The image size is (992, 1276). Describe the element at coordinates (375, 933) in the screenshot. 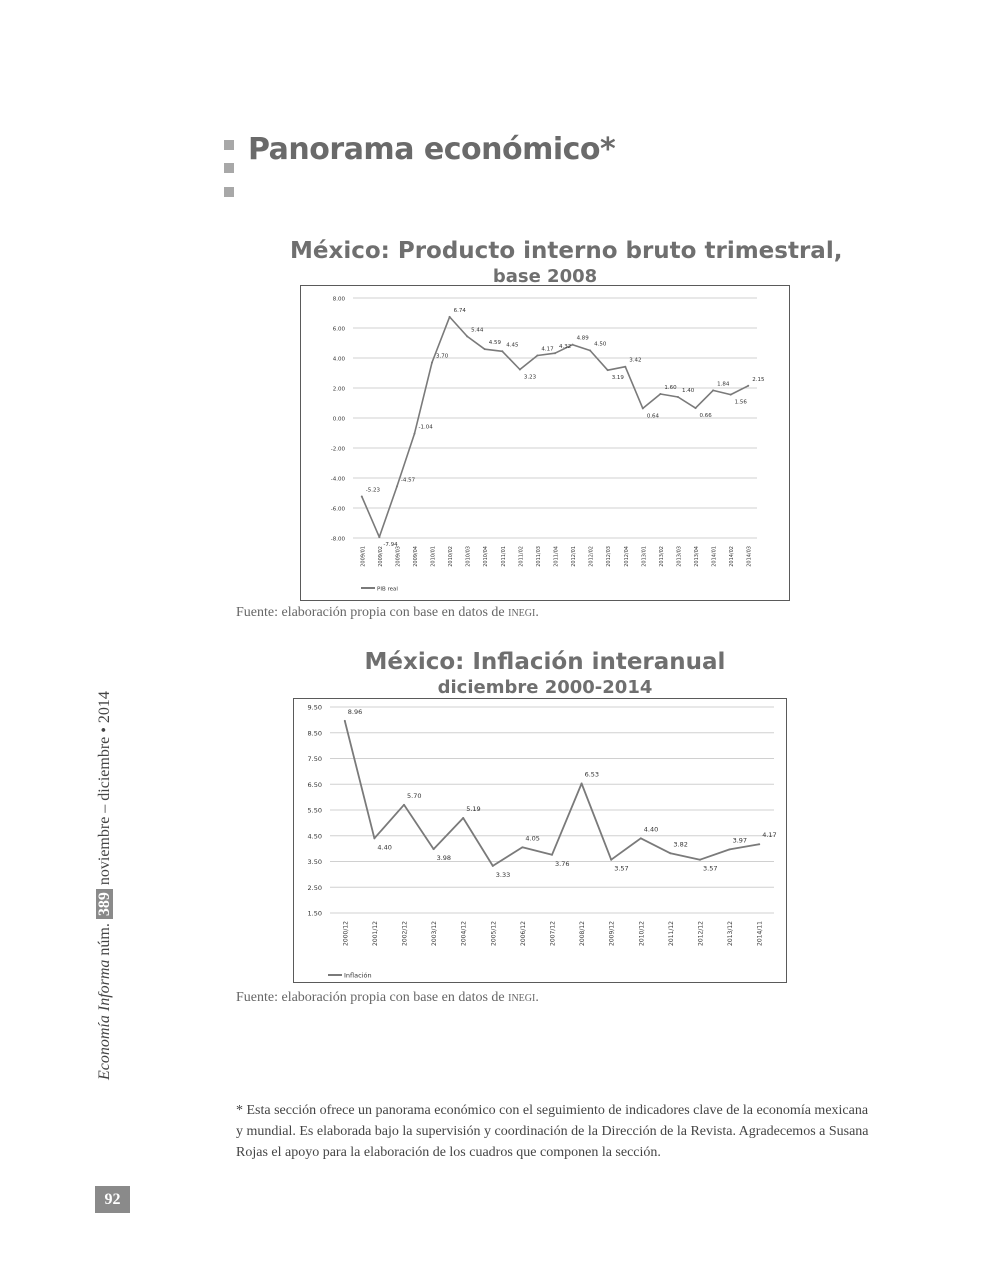

I see `x-tick-label: 2001/12` at that location.